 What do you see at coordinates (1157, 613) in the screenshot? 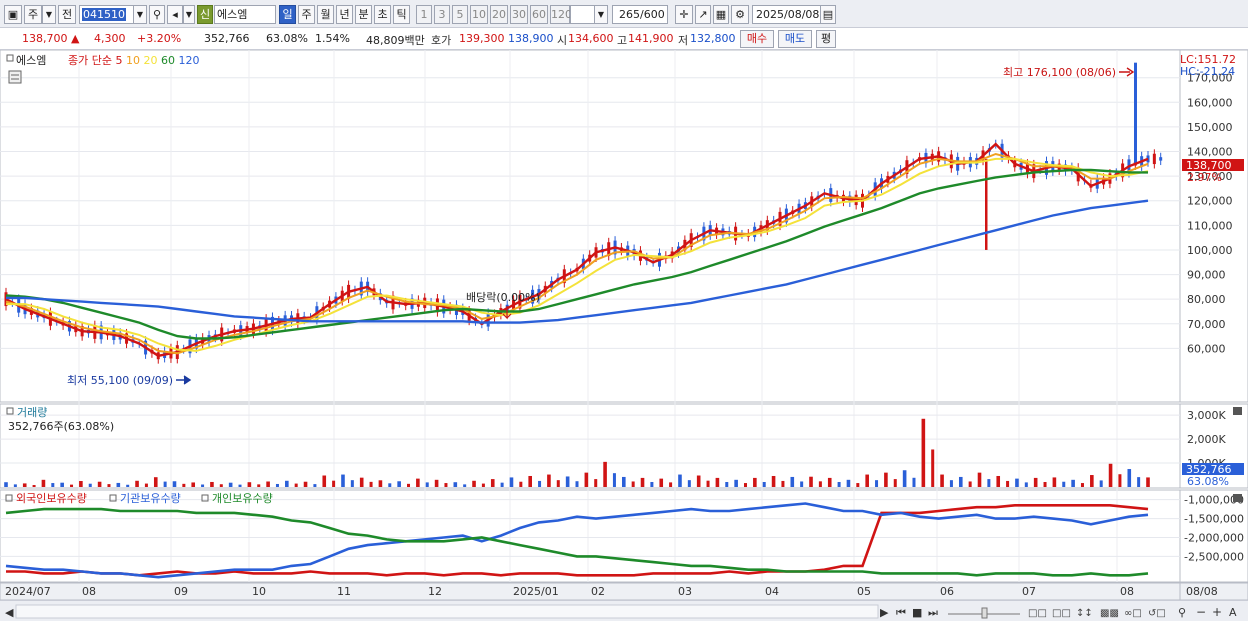
I see `tool-icon-6: ↺□` at bounding box center [1157, 613].